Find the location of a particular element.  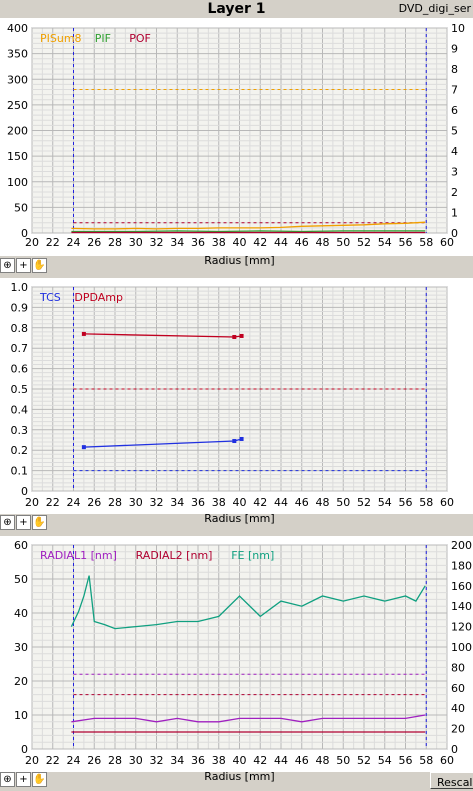

x-tick-label: 34 is located at coordinates (177, 760).